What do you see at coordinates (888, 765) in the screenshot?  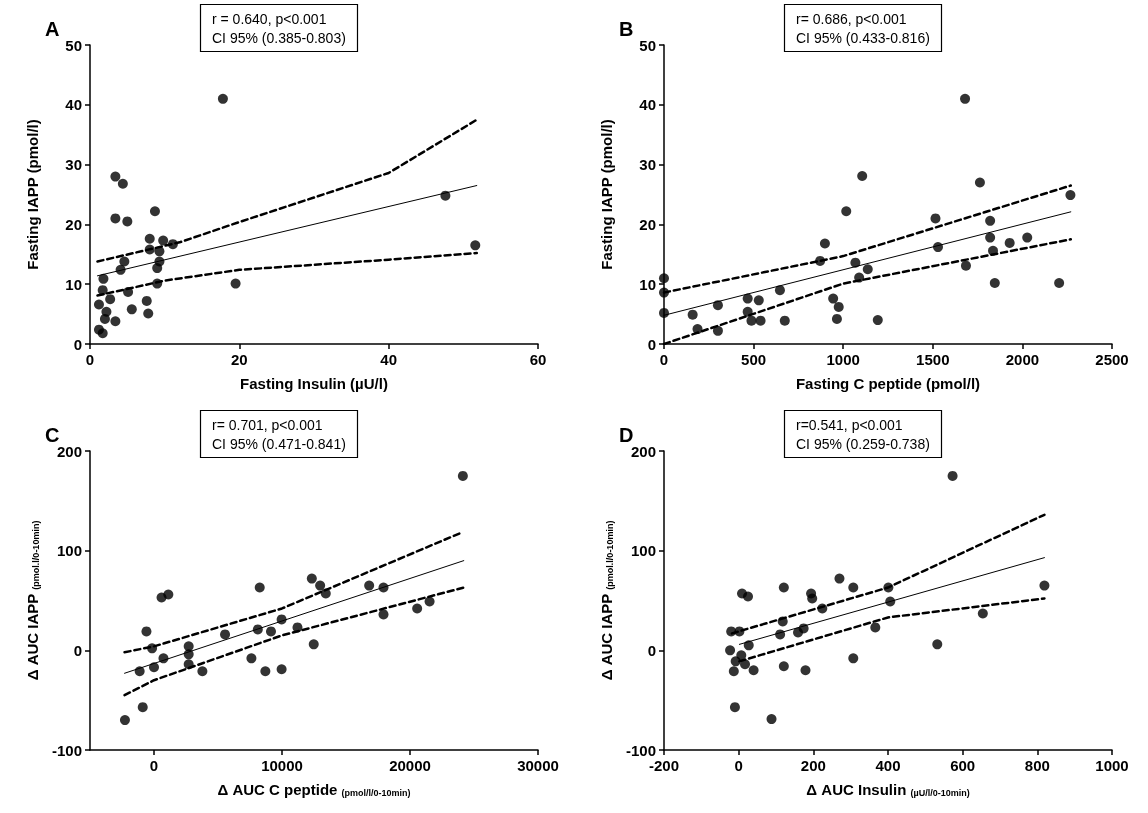 I see `x-tick-label: 400` at bounding box center [888, 765].